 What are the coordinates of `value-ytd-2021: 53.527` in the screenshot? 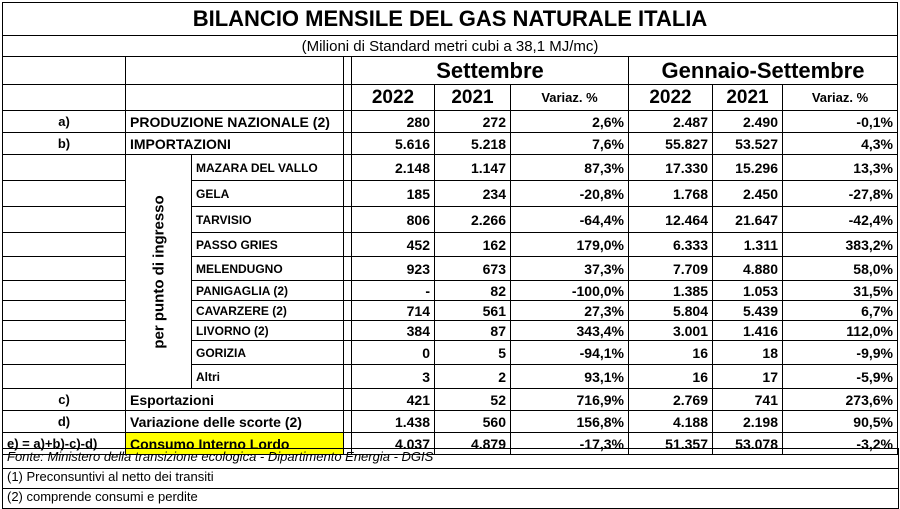 It's located at (747, 143).